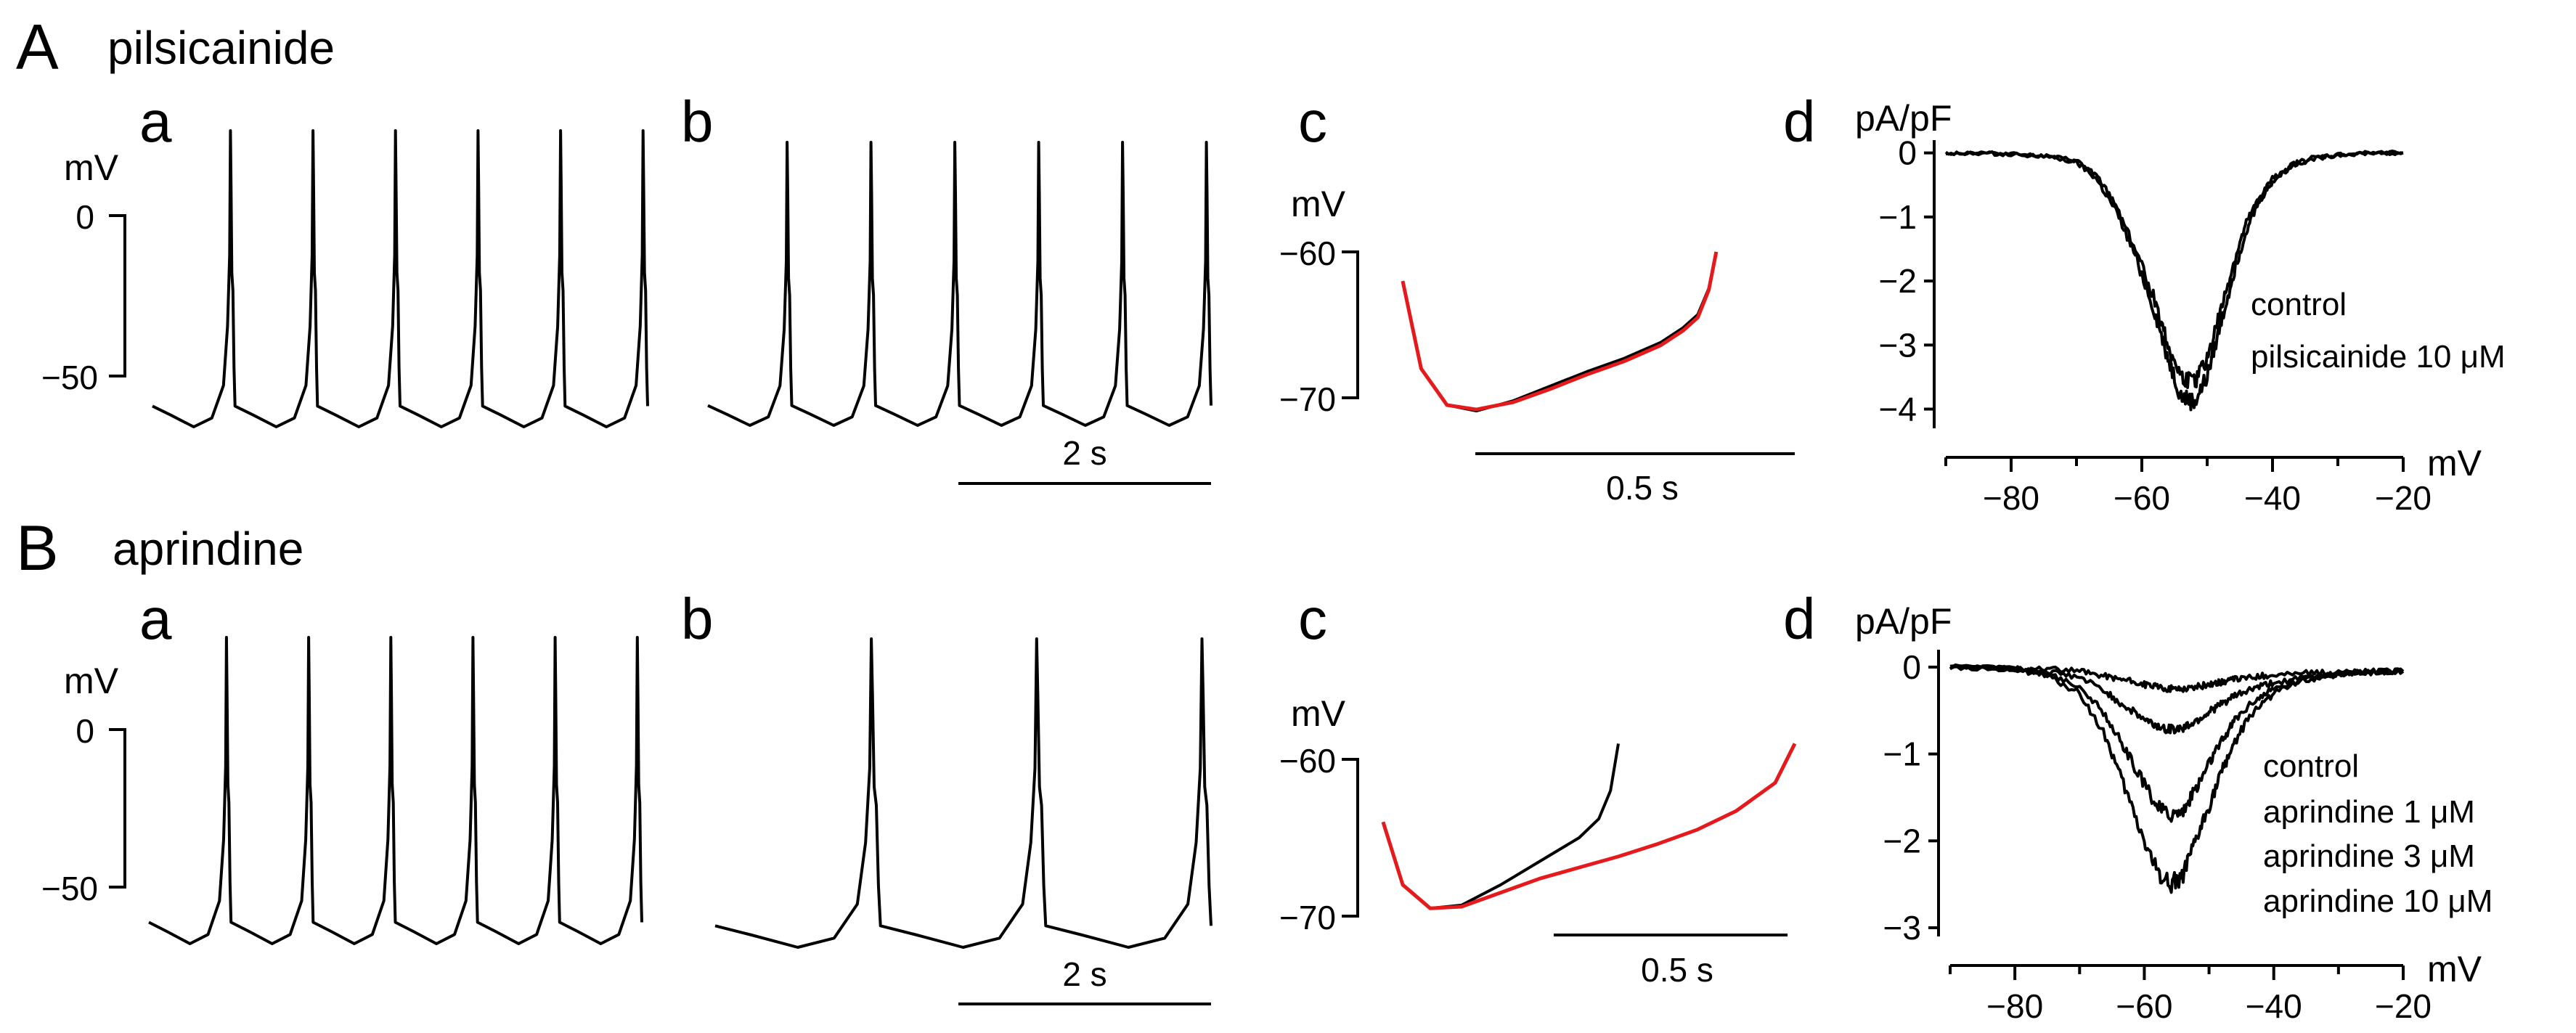 Image resolution: width=2576 pixels, height=1033 pixels. What do you see at coordinates (1307, 761) in the screenshot?
I see `Bc-tick-60: −60` at bounding box center [1307, 761].